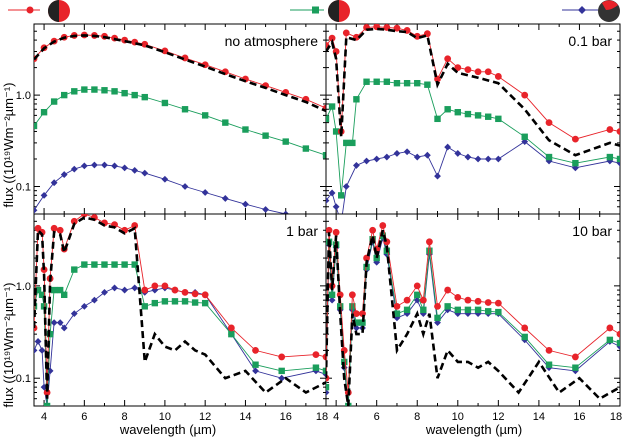  What do you see at coordinates (84, 417) in the screenshot?
I see `x-tick-label: 6` at bounding box center [84, 417].